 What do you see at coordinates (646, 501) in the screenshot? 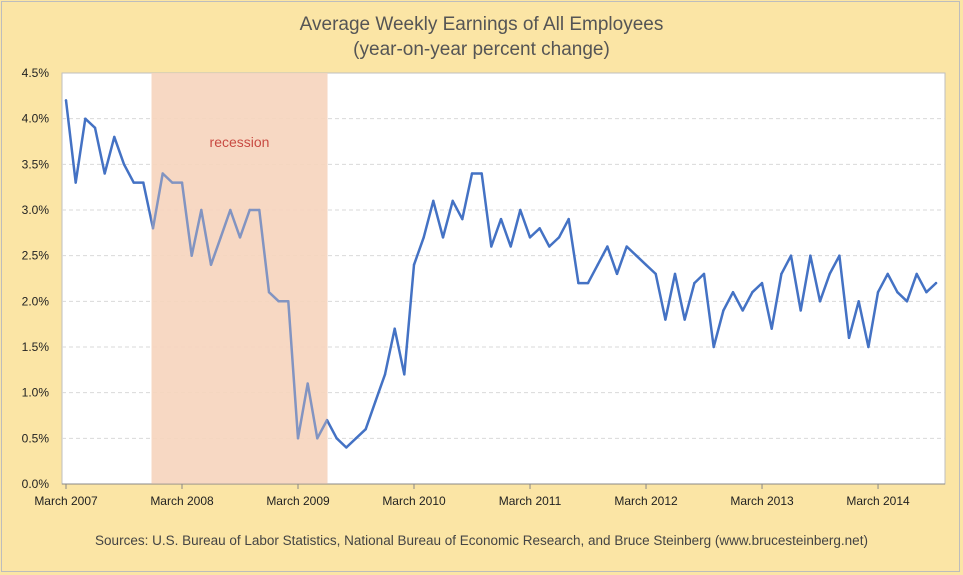
I see `x-tick-label: March 2012` at bounding box center [646, 501].